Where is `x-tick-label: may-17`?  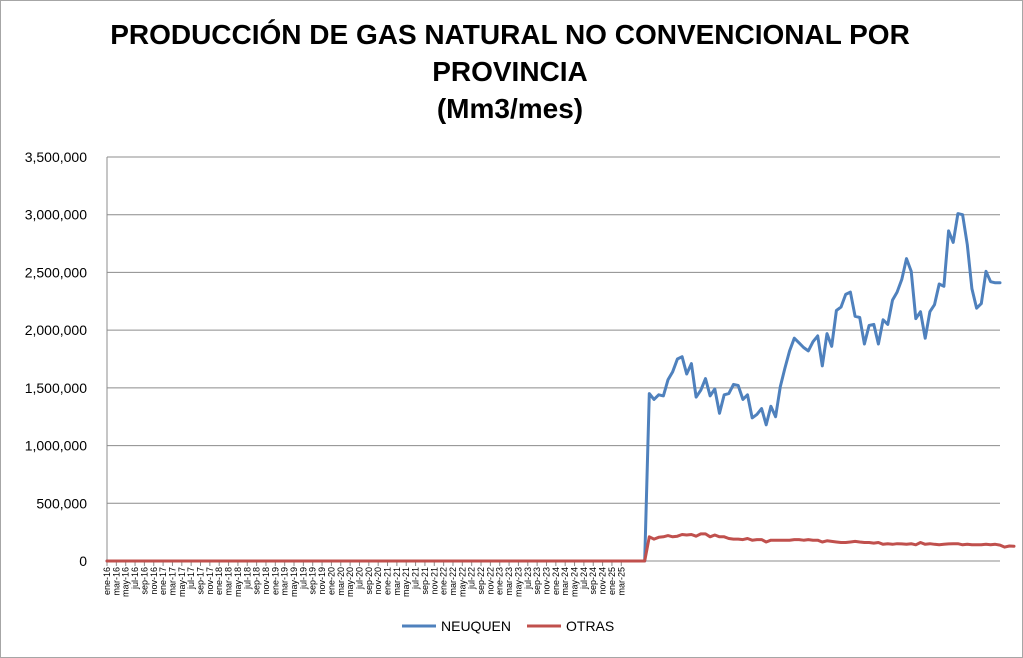 x-tick-label: may-17 is located at coordinates (182, 582).